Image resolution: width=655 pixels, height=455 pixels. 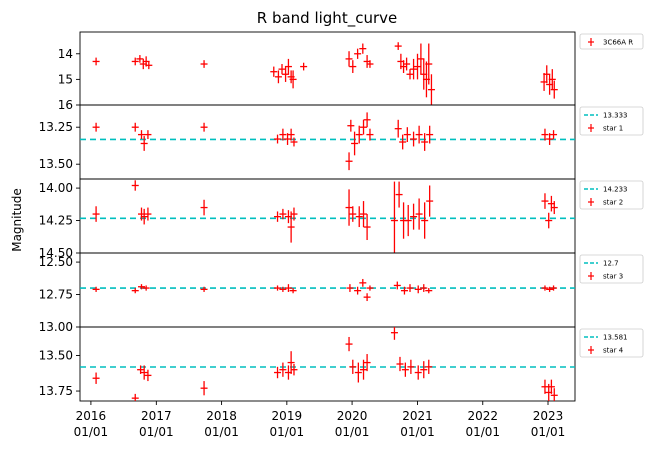 What do you see at coordinates (615, 116) in the screenshot?
I see `legend-label-reference: 13.333` at bounding box center [615, 116].